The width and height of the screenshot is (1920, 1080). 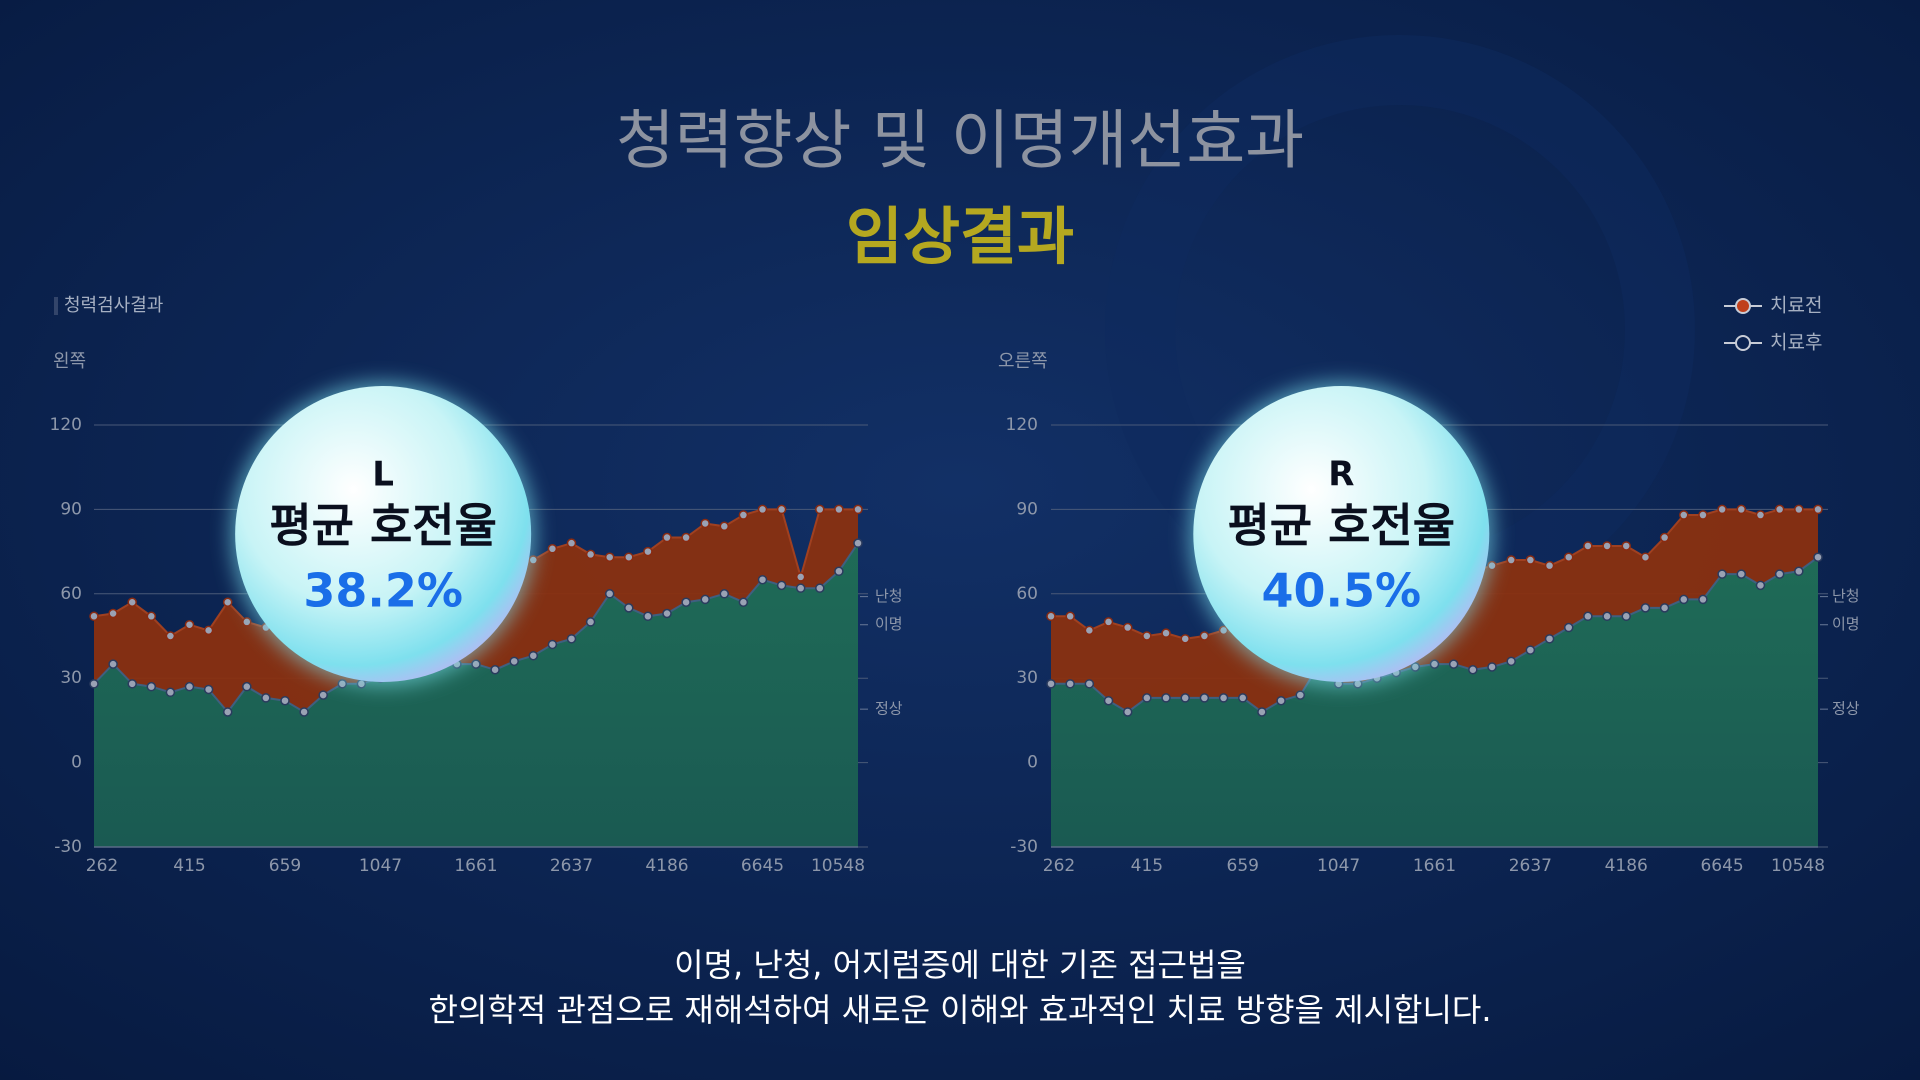 I want to click on x-tick-label: 1661, so click(x=475, y=866).